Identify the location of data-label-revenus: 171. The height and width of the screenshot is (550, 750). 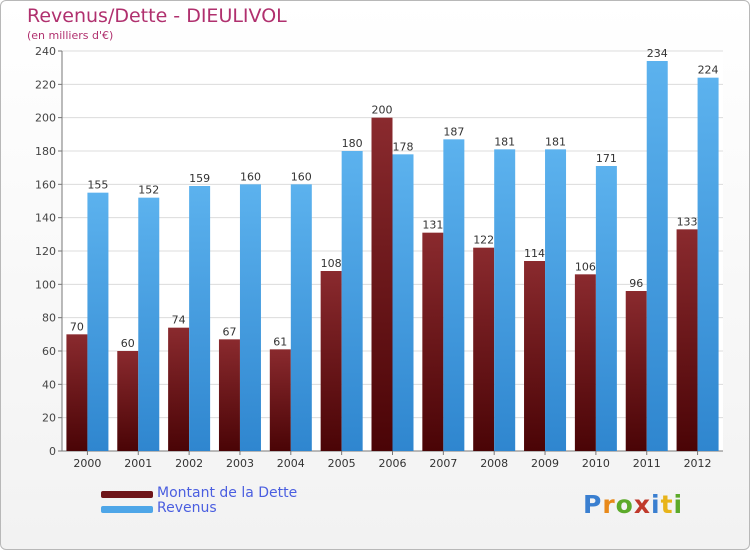
(606, 158).